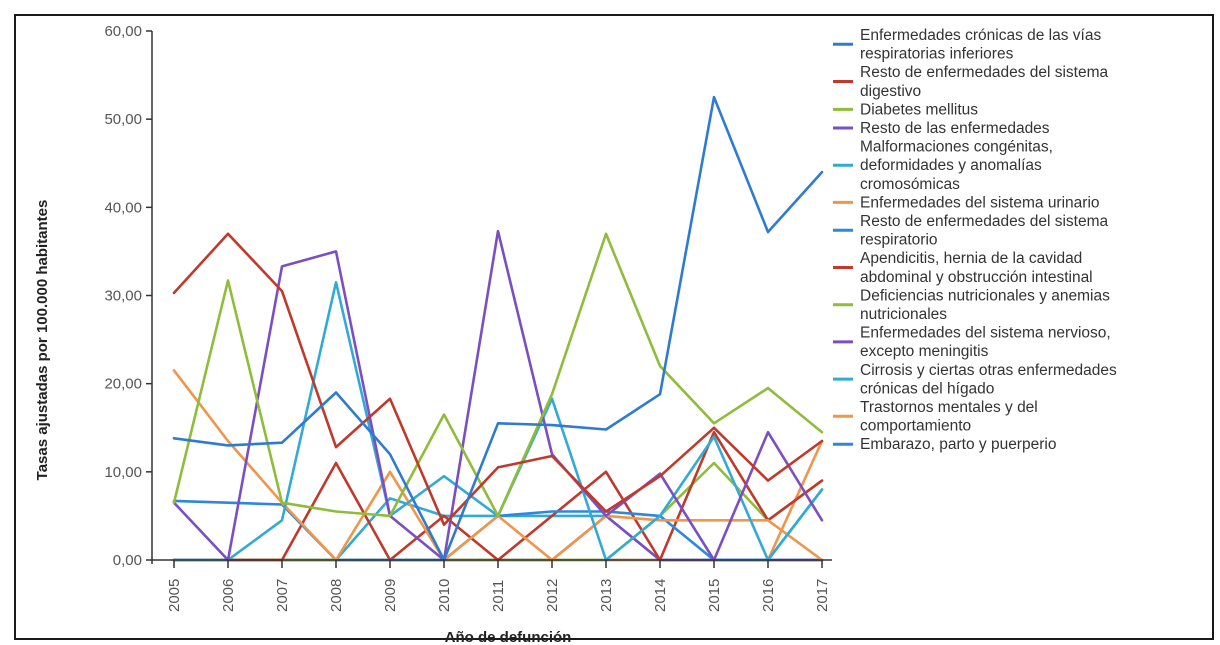 Image resolution: width=1220 pixels, height=645 pixels. What do you see at coordinates (985, 295) in the screenshot?
I see `legend-label-8: Deficiencias nutricionales y anemias` at bounding box center [985, 295].